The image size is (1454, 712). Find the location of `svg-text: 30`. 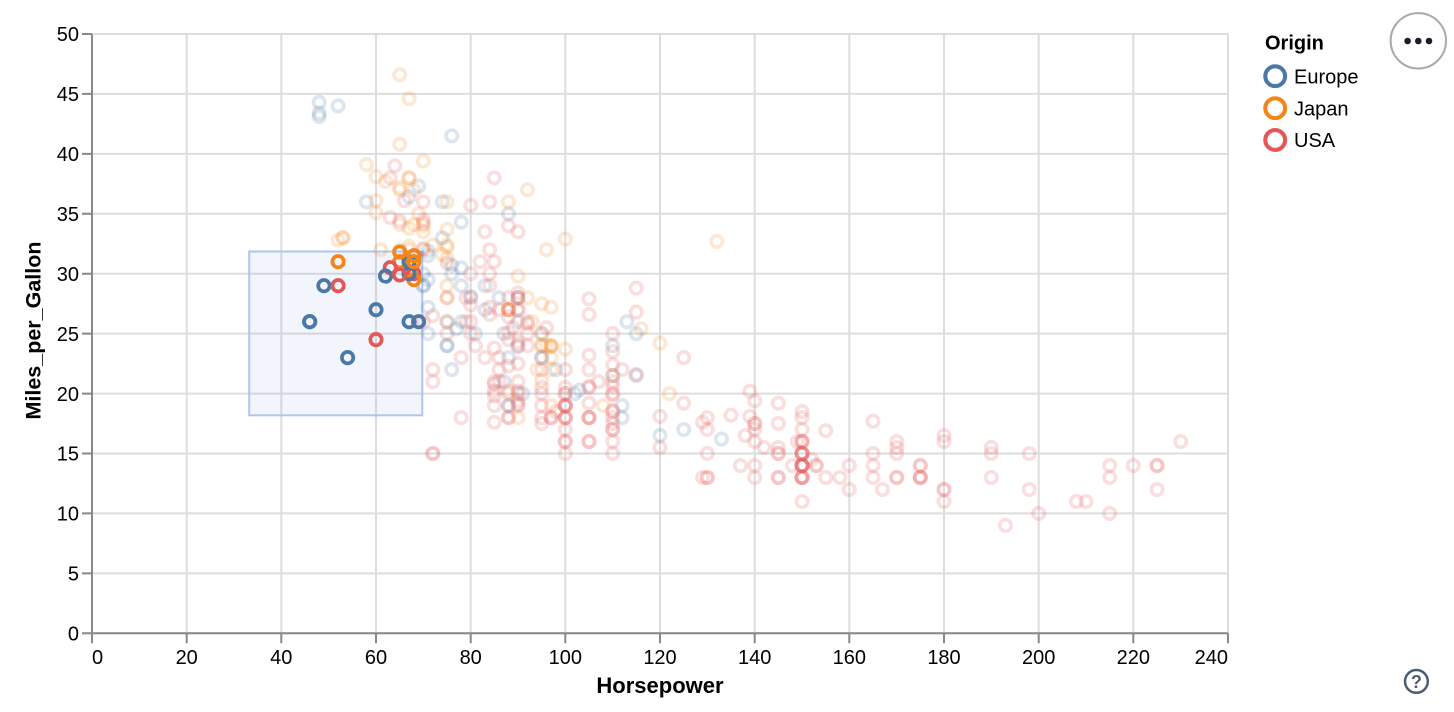

svg-text: 30 is located at coordinates (68, 275).